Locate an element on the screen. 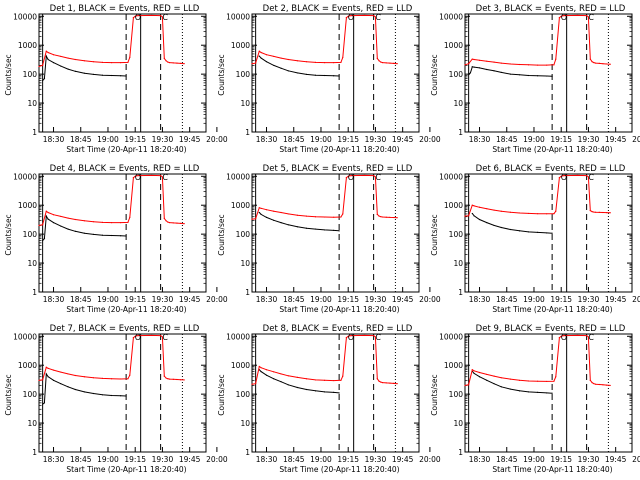 Image resolution: width=640 pixels, height=480 pixels. x-tick-label: 19:30 is located at coordinates (589, 459).